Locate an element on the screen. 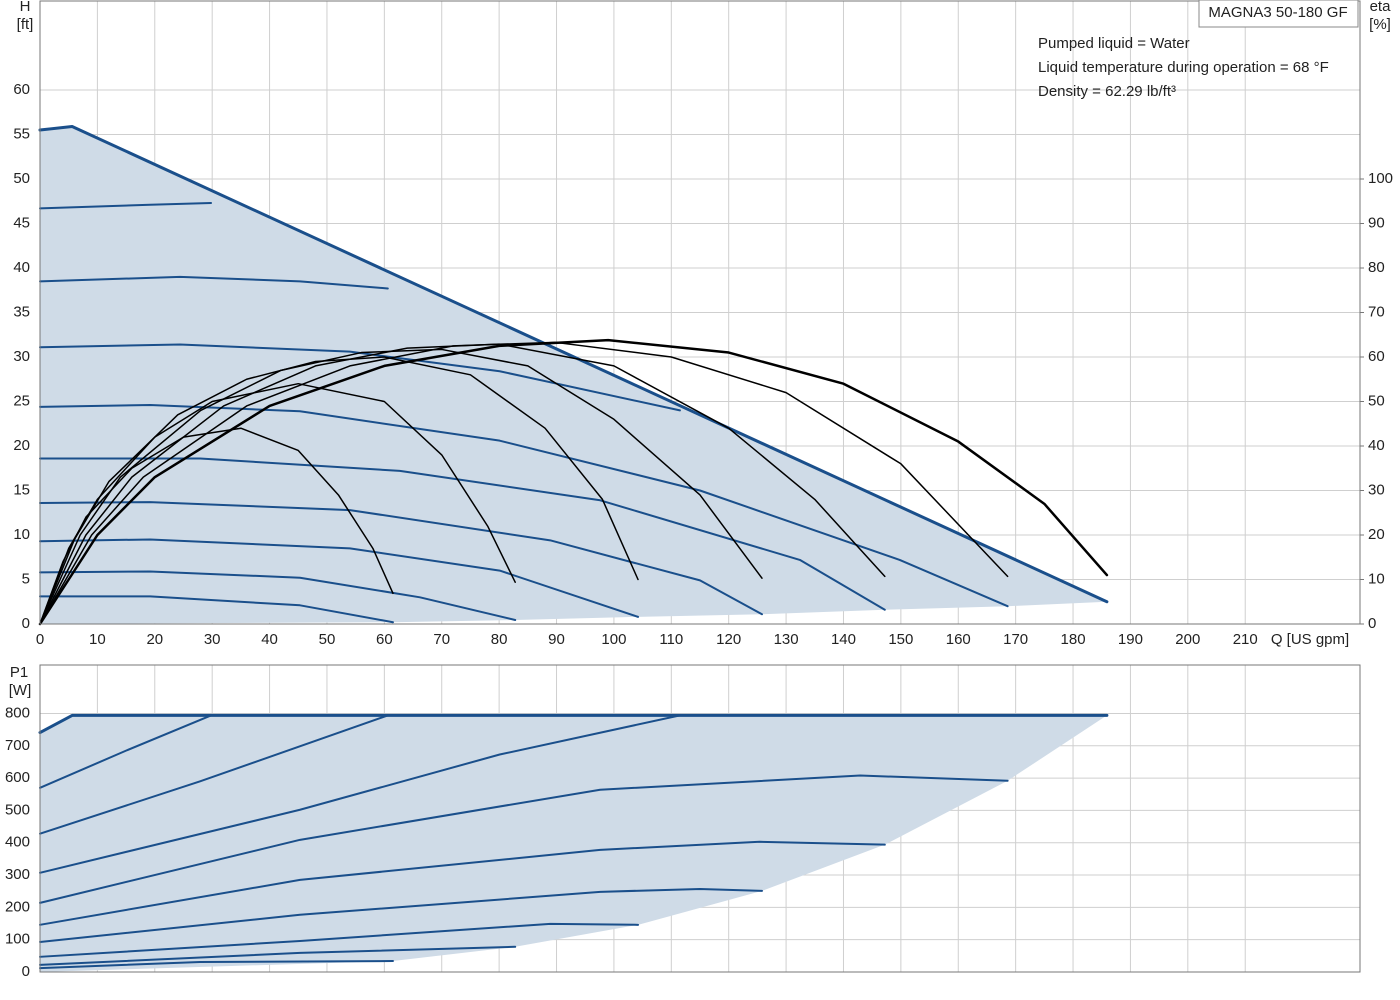  x-tick-label: 10 is located at coordinates (97, 639).